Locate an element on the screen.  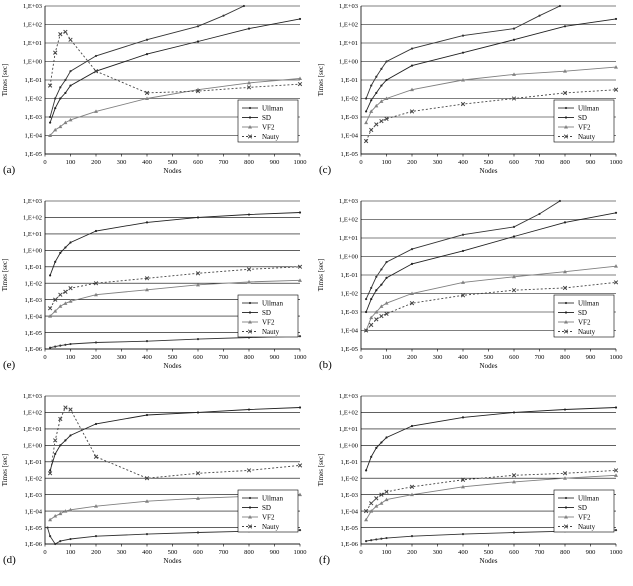
x-tick-label: 300 is located at coordinates (438, 357).